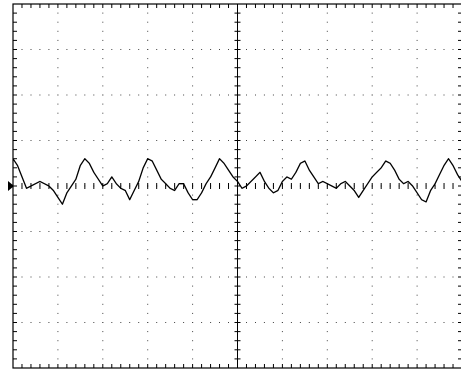 This screenshot has width=461, height=371. What do you see at coordinates (11, 186) in the screenshot?
I see `ground-marker-icon` at bounding box center [11, 186].